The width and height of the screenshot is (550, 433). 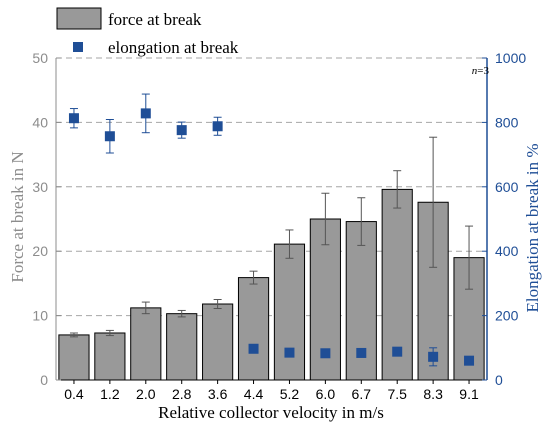 What do you see at coordinates (44, 380) in the screenshot?
I see `y-tick-label-left: 0` at bounding box center [44, 380].